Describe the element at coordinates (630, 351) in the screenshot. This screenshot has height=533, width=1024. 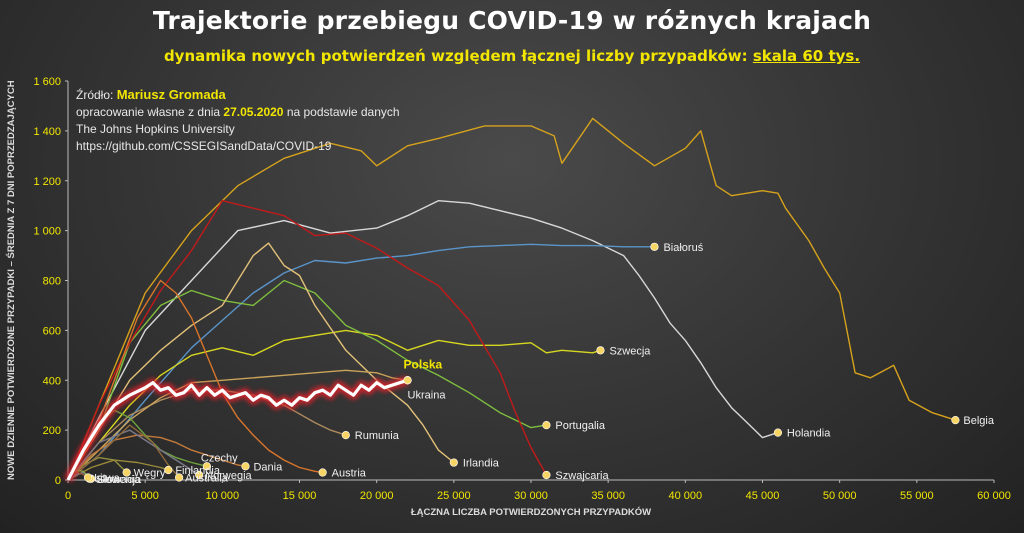
I see `series-label-szwecja: Szwecja` at that location.